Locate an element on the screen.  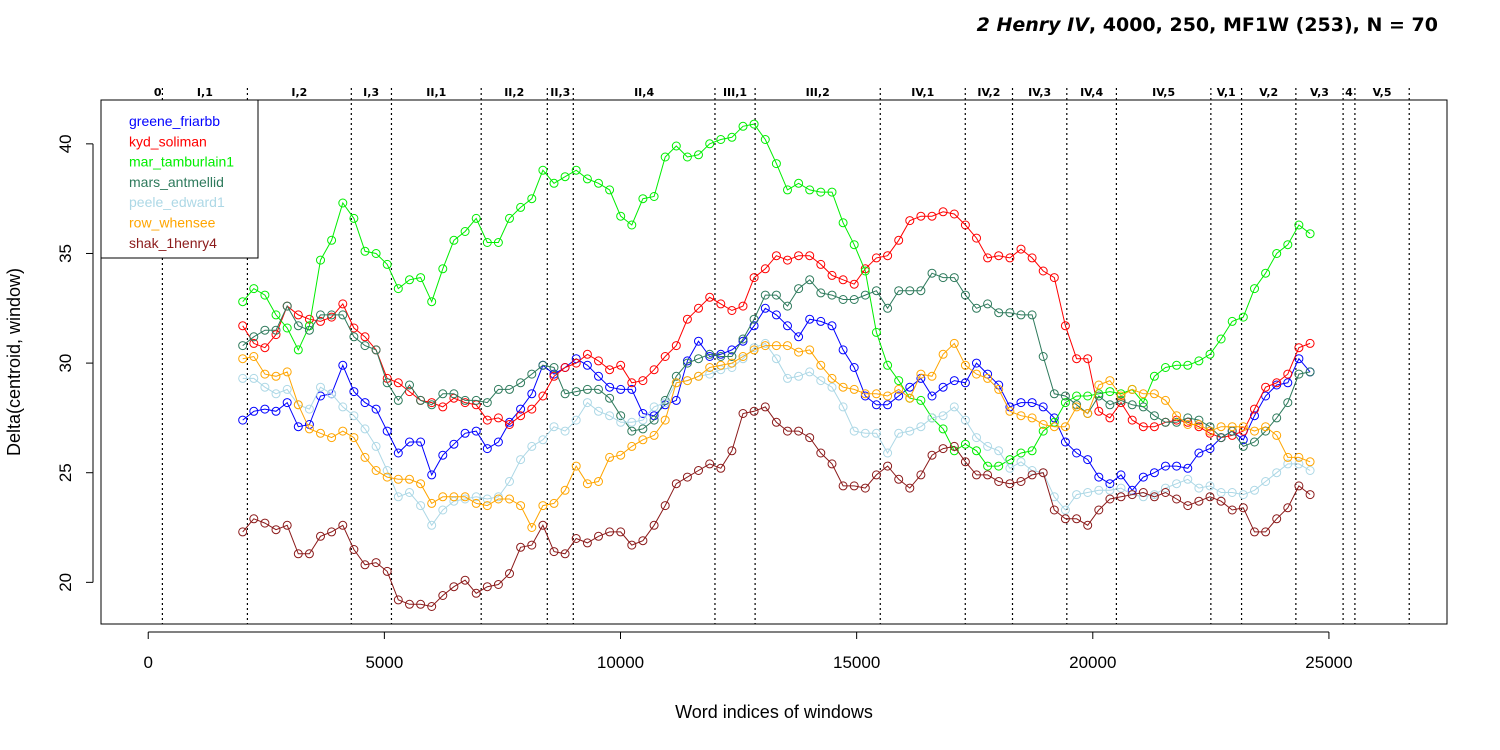
act-label-11: IV,2 is located at coordinates (988, 92).